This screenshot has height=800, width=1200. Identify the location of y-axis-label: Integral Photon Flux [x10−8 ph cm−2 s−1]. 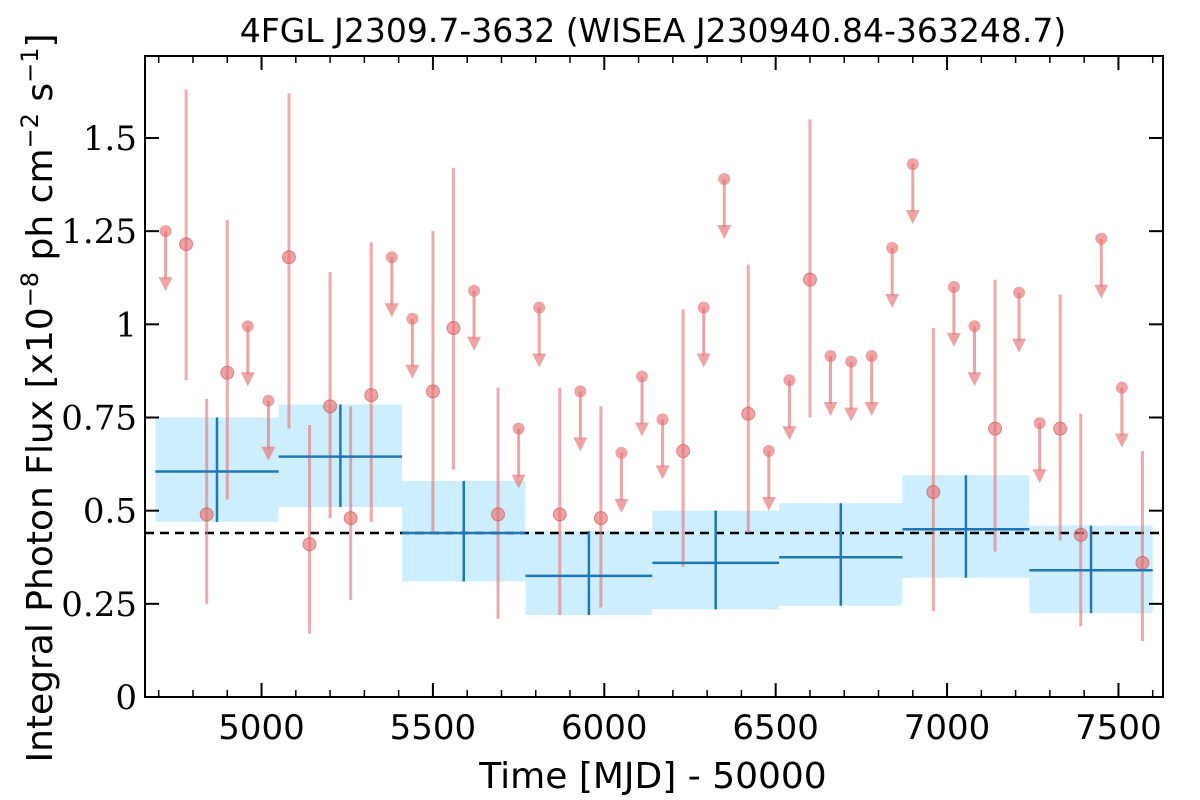
(38, 397).